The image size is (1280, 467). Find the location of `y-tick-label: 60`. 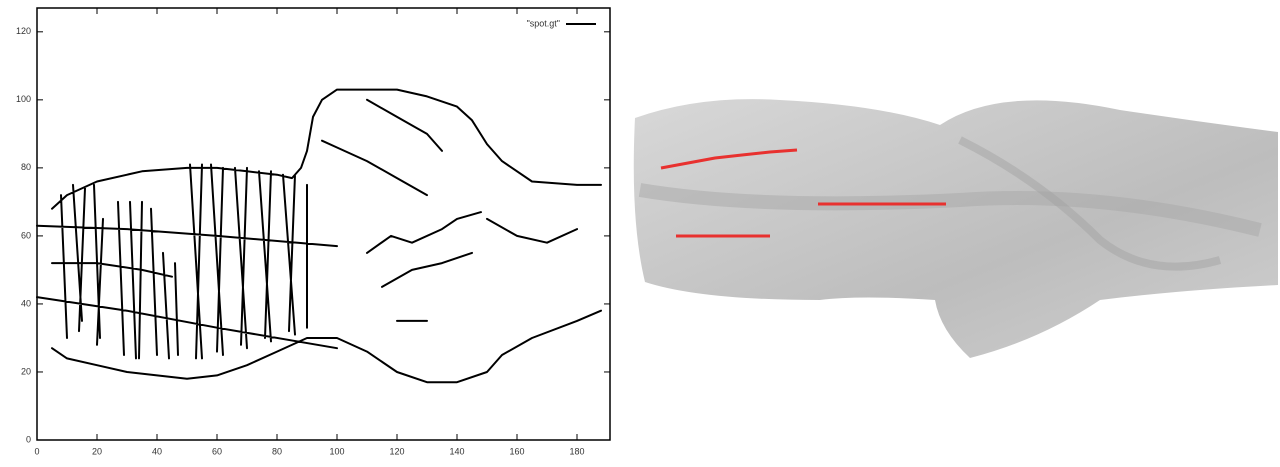

y-tick-label: 60 is located at coordinates (26, 235).